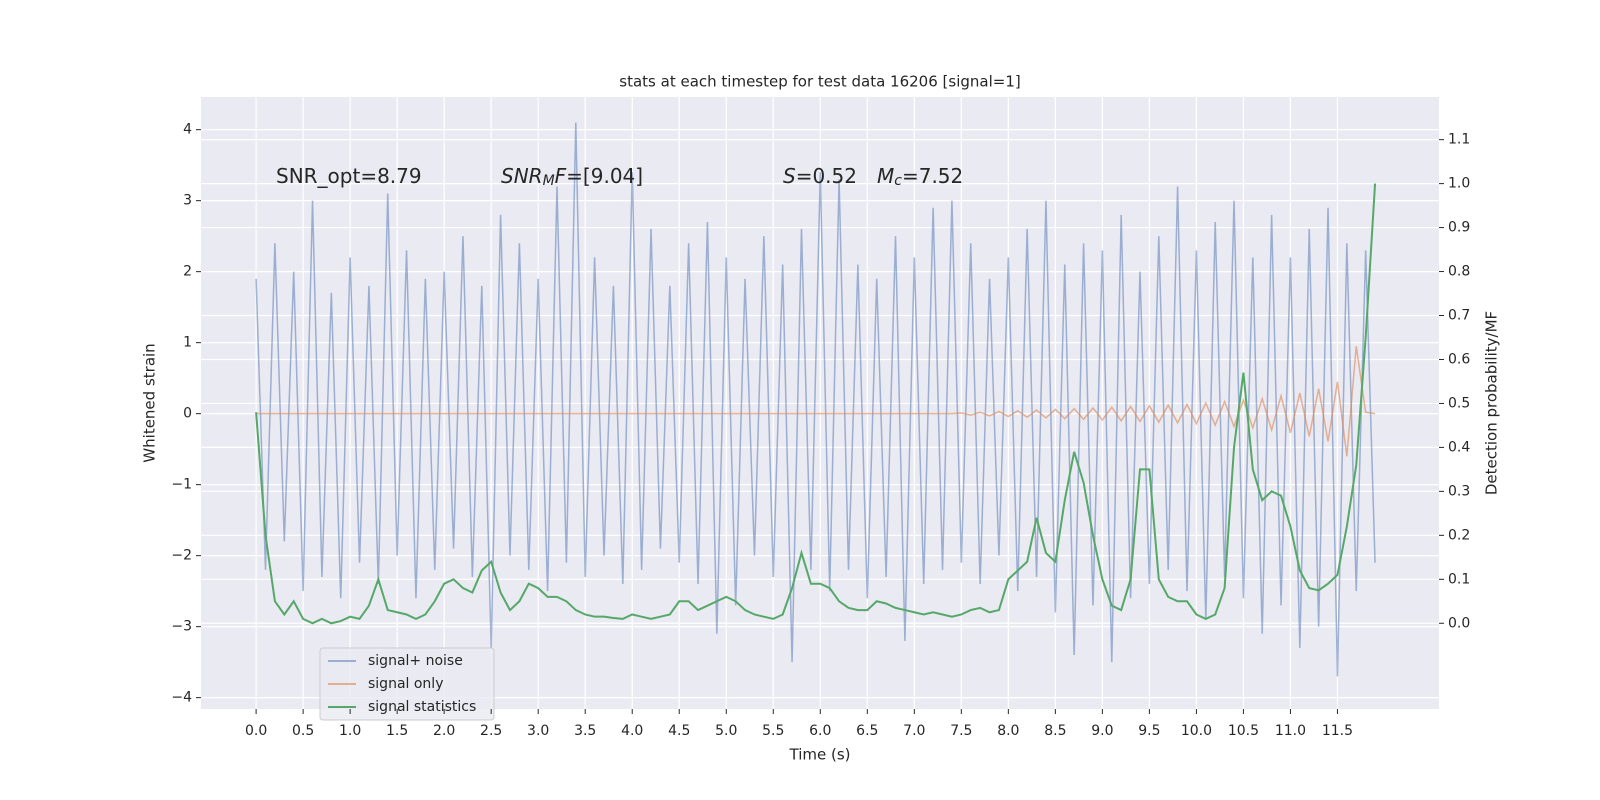 The height and width of the screenshot is (800, 1600). I want to click on x-tick-label: 7.0, so click(914, 731).